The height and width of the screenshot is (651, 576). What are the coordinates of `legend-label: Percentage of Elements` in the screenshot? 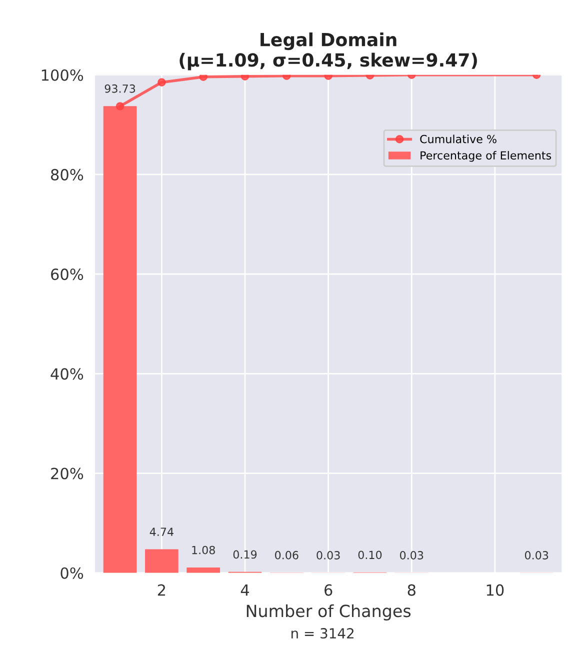 It's located at (486, 156).